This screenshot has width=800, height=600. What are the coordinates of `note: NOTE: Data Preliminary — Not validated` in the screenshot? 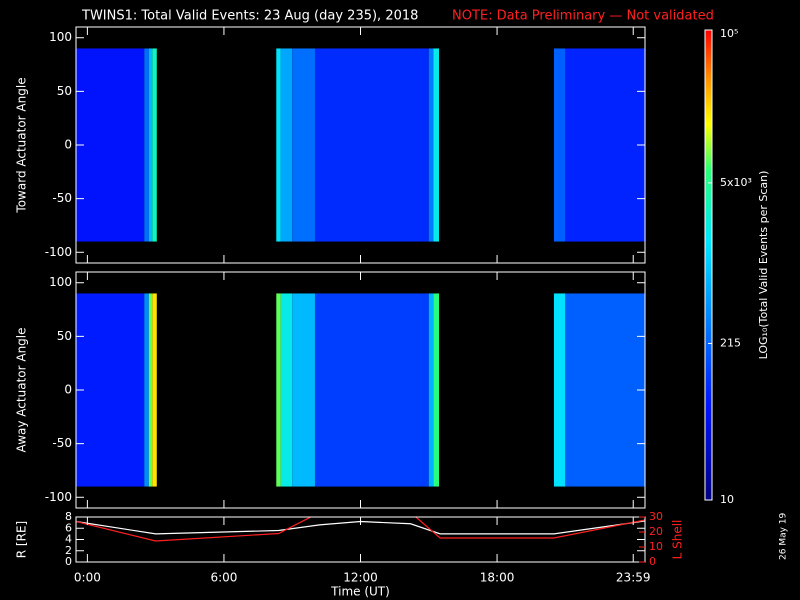 It's located at (583, 16).